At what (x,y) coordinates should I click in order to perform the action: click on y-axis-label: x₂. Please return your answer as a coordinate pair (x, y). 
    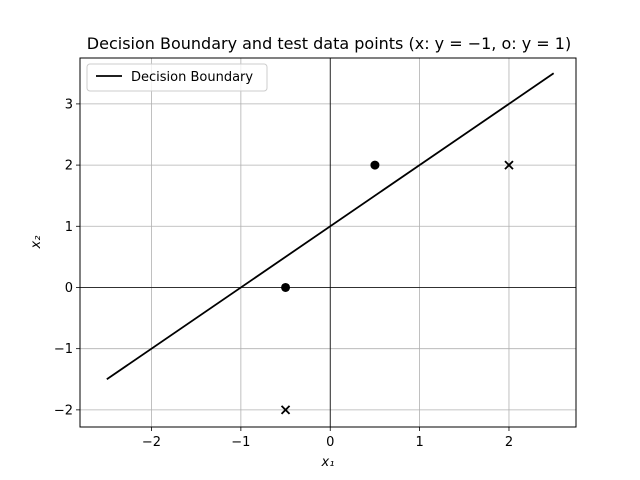
    Looking at the image, I should click on (36, 243).